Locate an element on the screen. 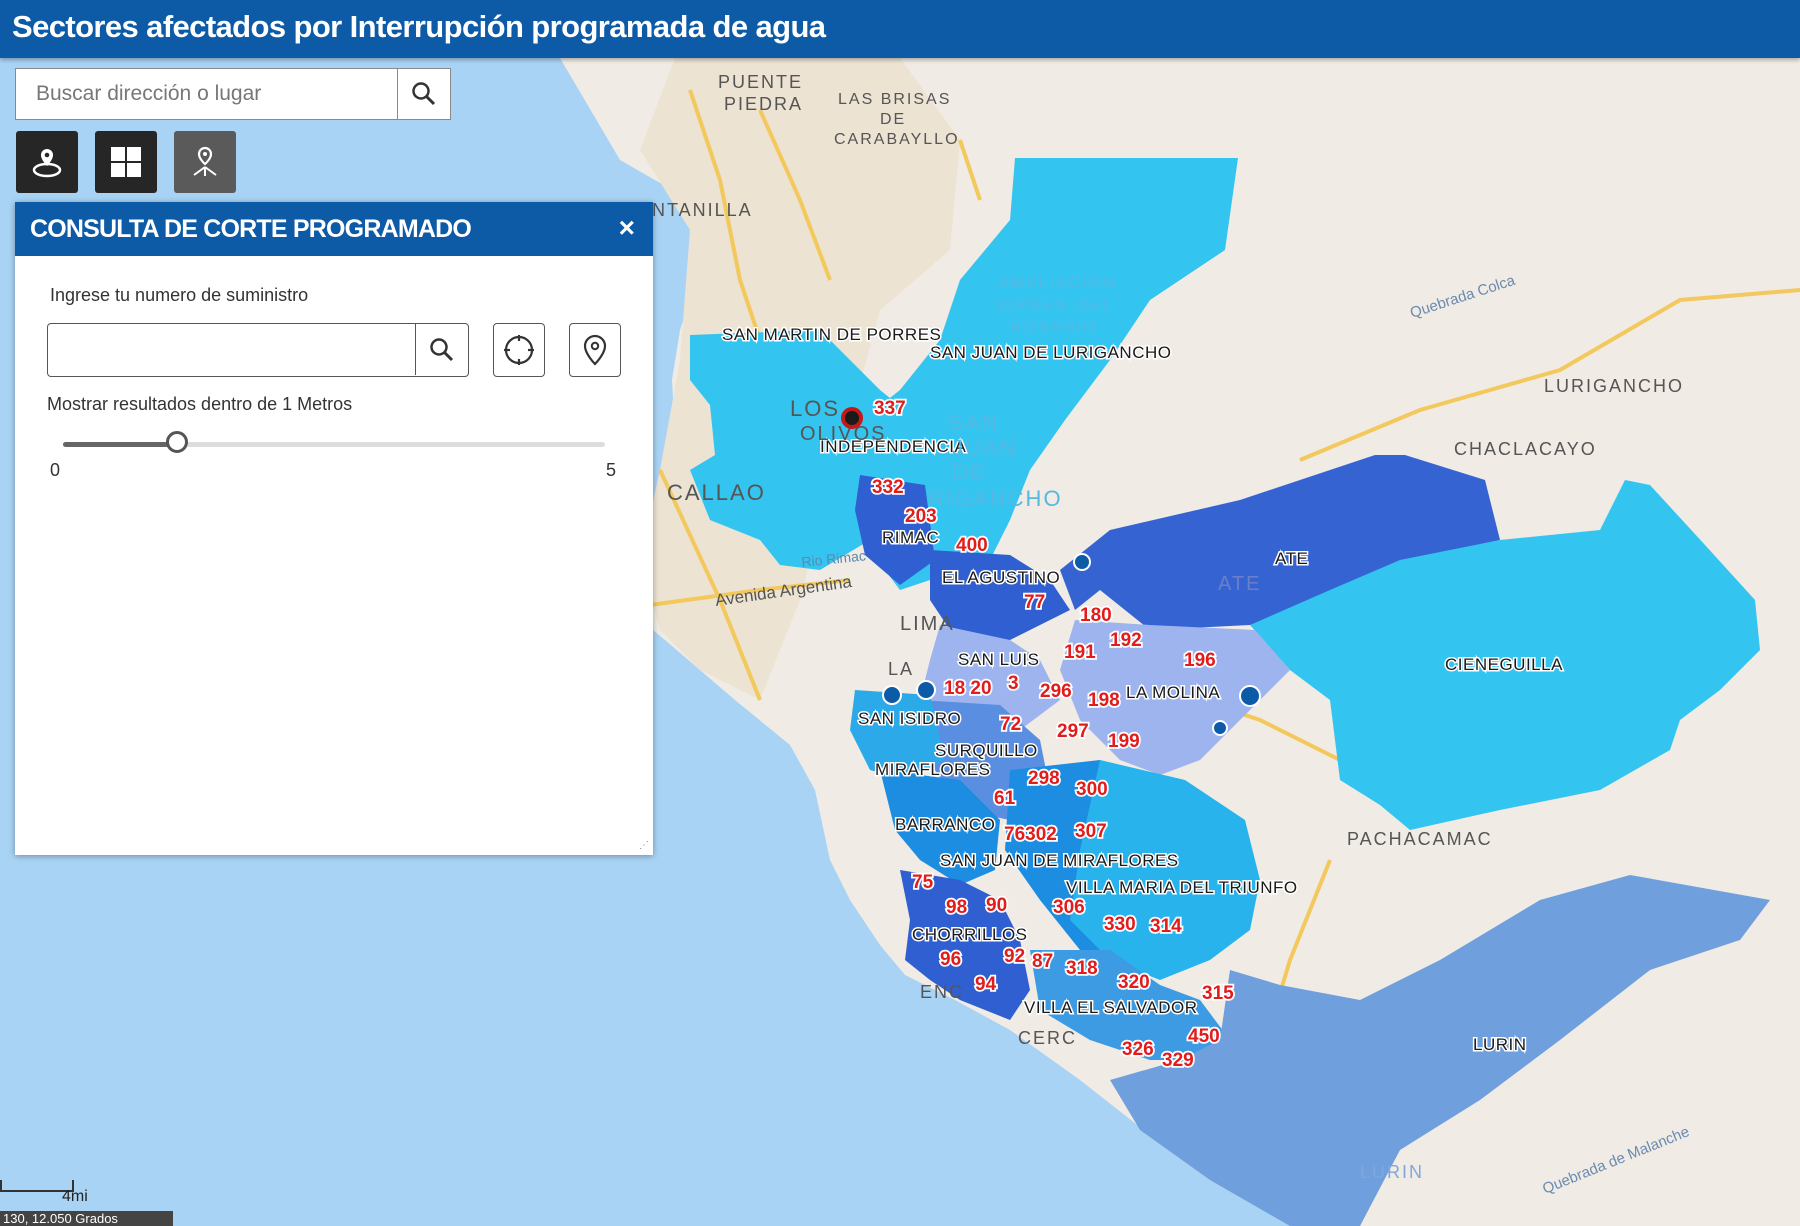 This screenshot has height=1226, width=1800. district-label: VILLA EL SALVADOR is located at coordinates (1111, 1007).